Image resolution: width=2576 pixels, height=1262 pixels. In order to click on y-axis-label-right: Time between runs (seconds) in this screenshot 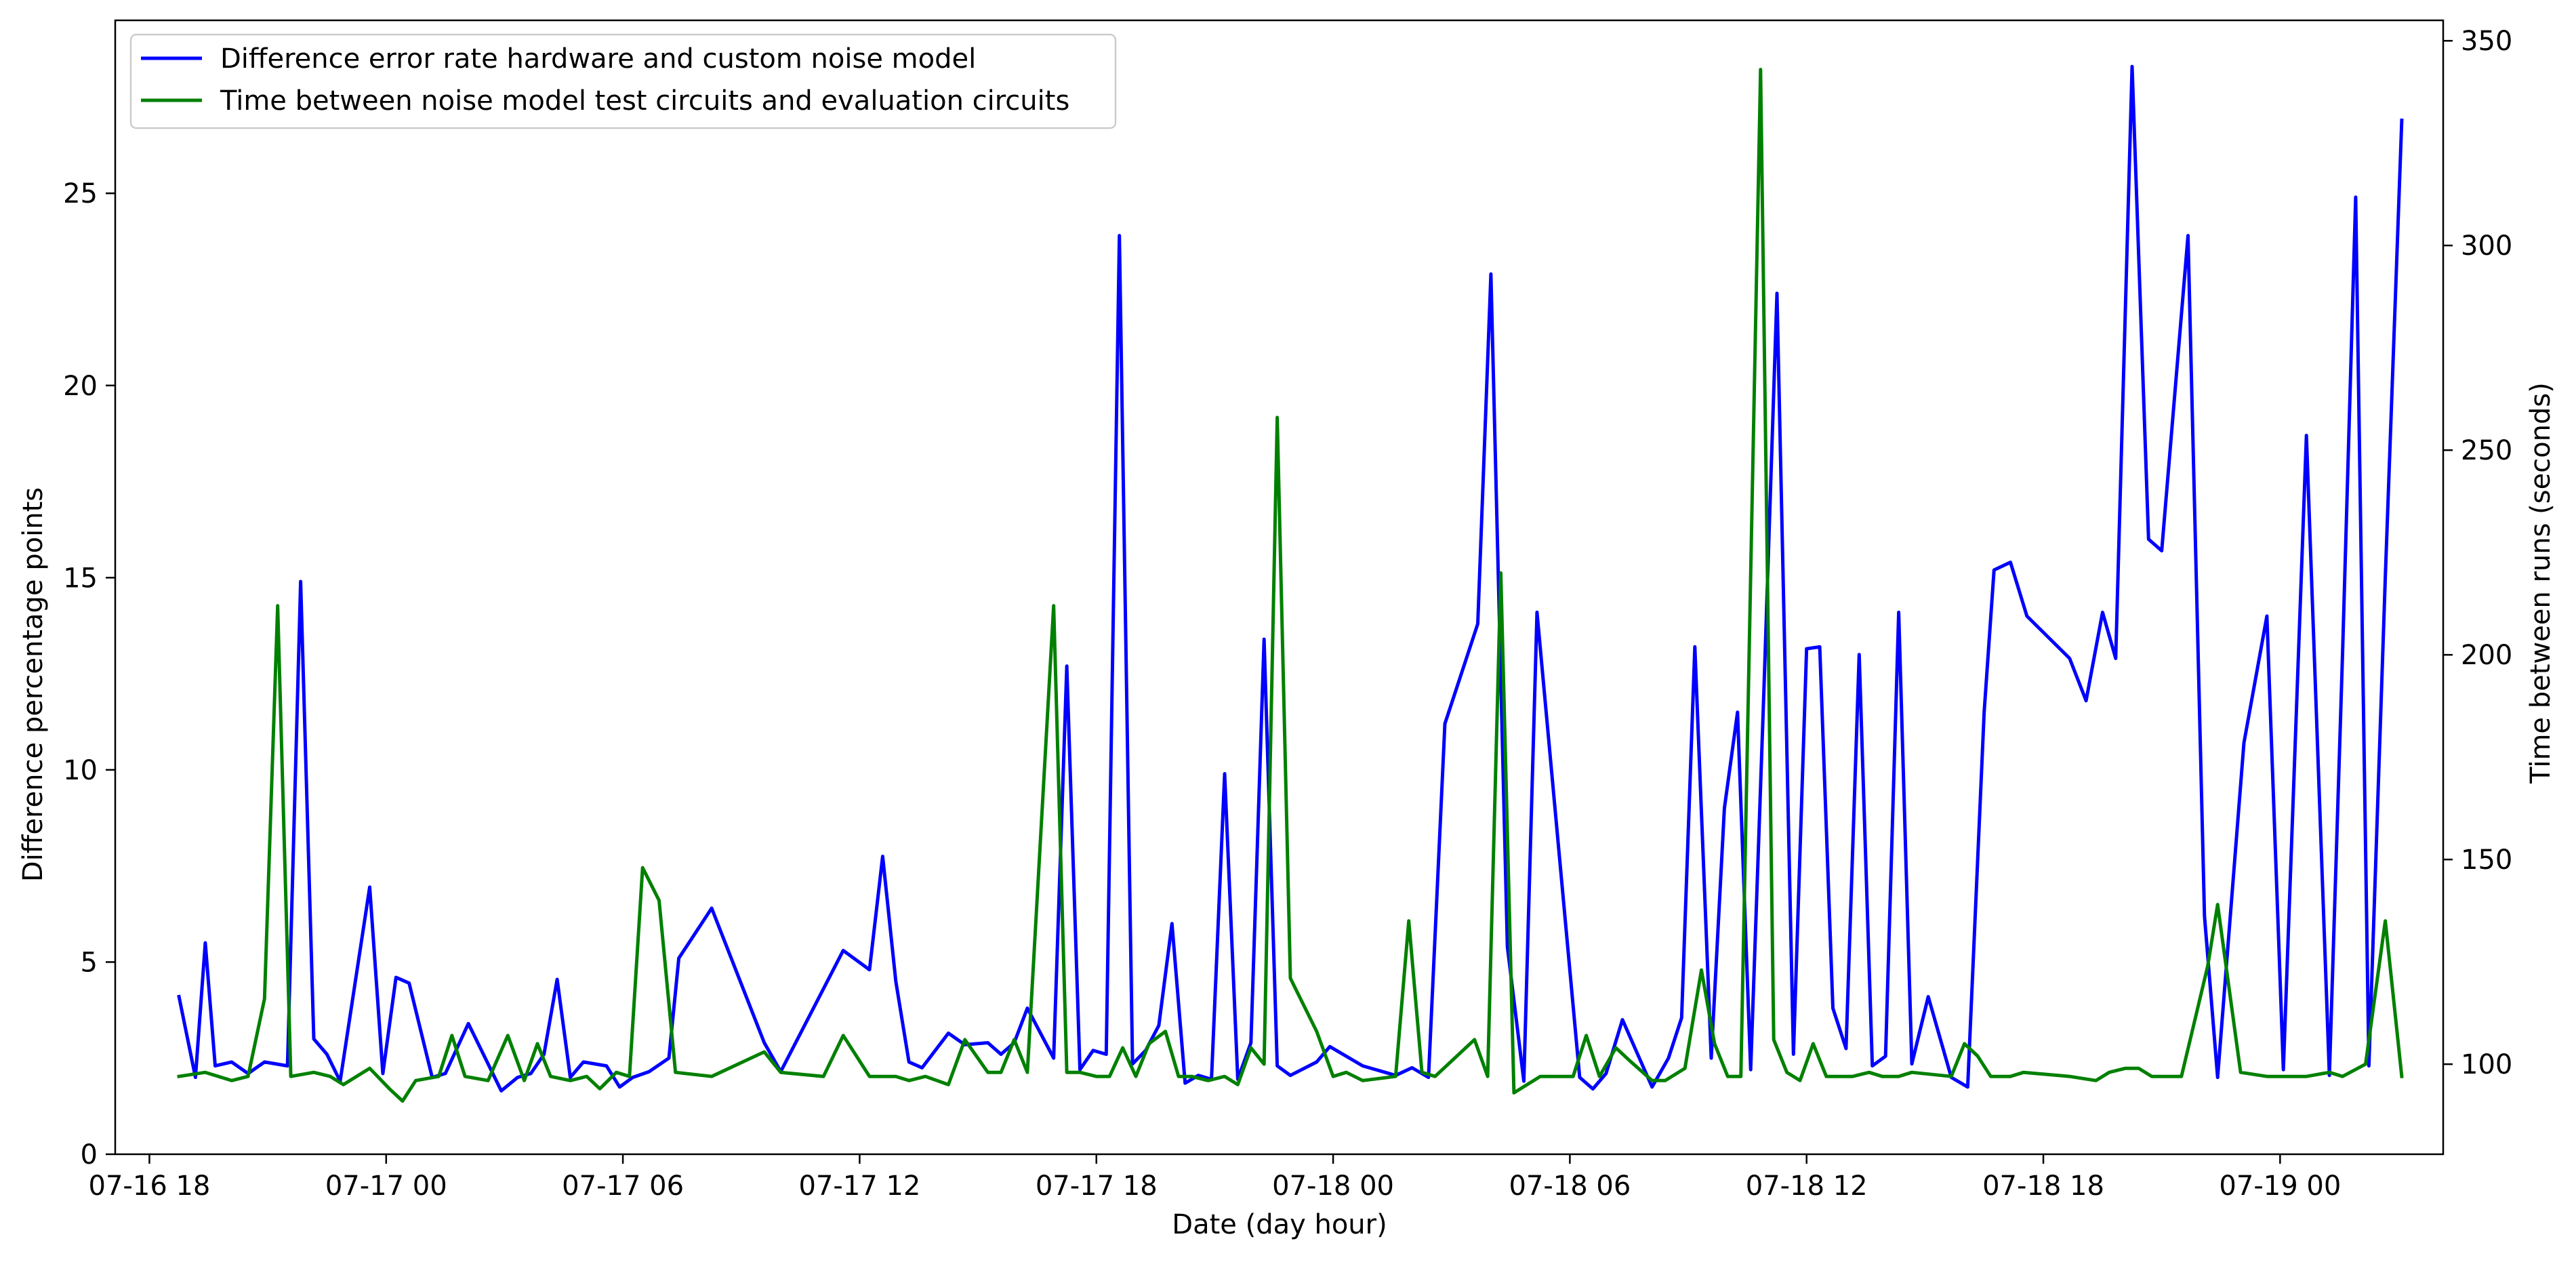, I will do `click(2541, 583)`.